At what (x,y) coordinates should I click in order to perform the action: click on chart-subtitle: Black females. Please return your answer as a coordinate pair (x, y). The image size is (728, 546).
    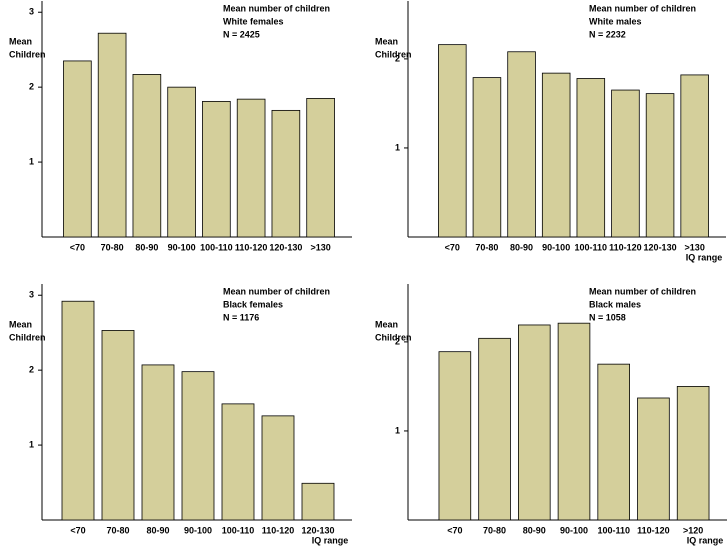
    Looking at the image, I should click on (253, 304).